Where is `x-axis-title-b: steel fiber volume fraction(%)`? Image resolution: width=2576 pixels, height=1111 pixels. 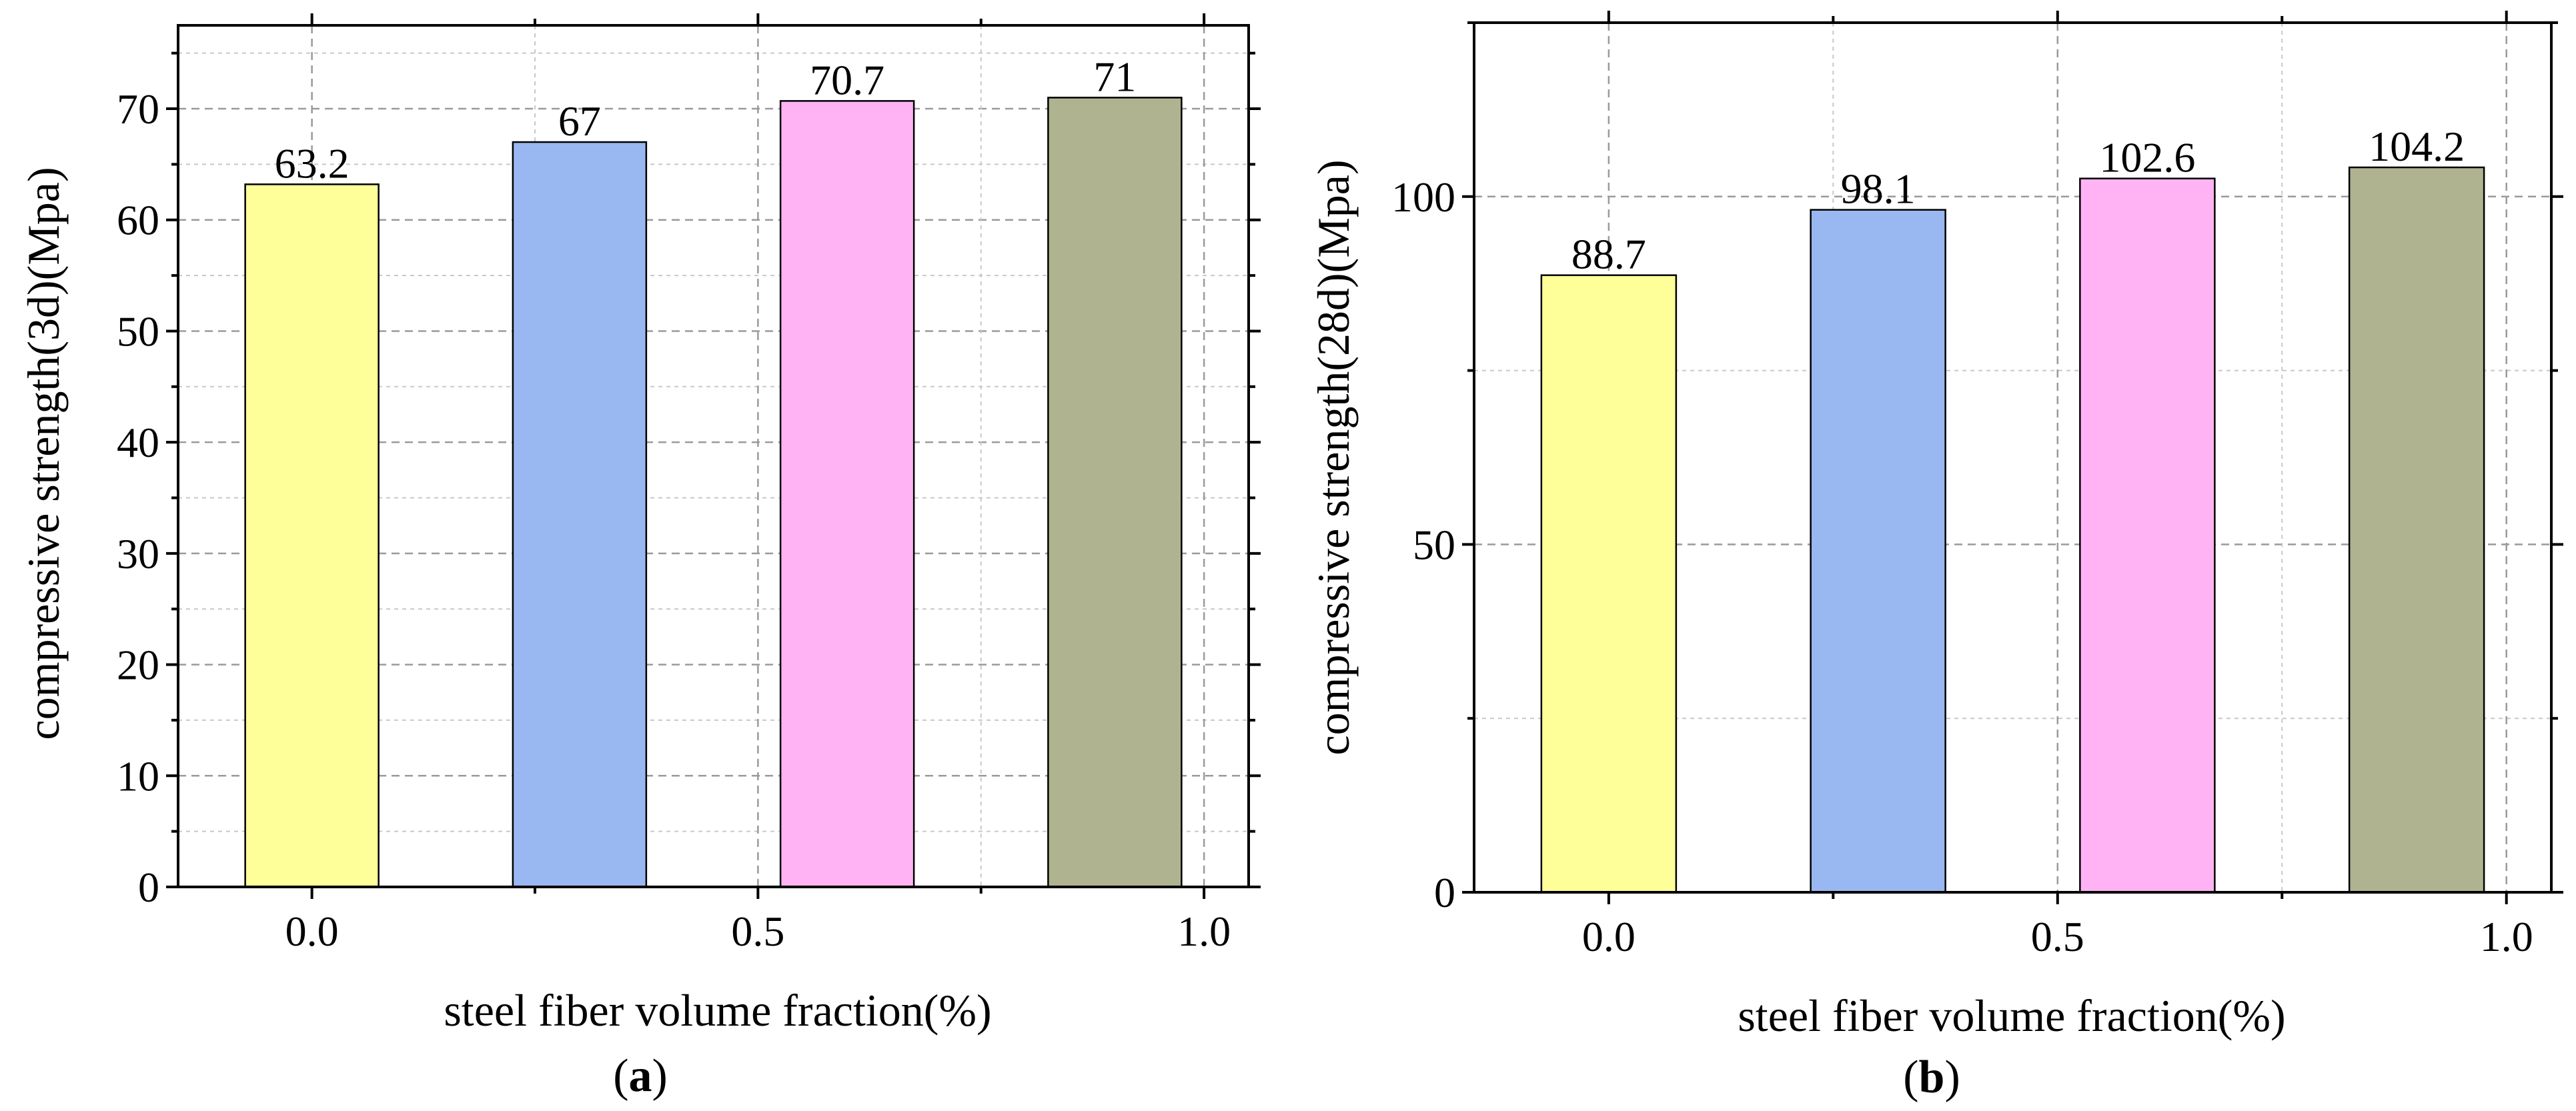 x-axis-title-b: steel fiber volume fraction(%) is located at coordinates (2011, 1016).